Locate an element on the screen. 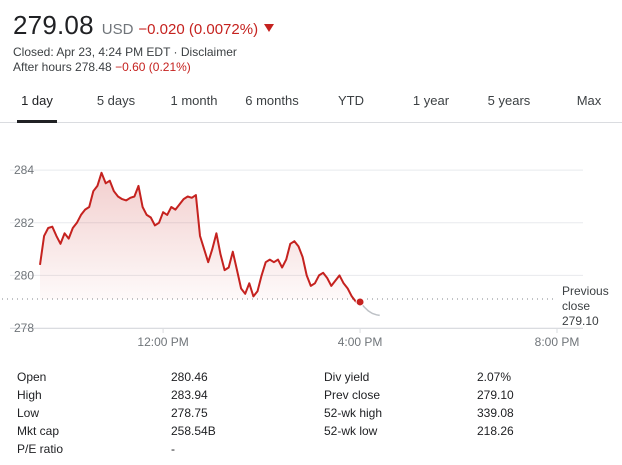  previous-close-value: 279.10 is located at coordinates (580, 321).